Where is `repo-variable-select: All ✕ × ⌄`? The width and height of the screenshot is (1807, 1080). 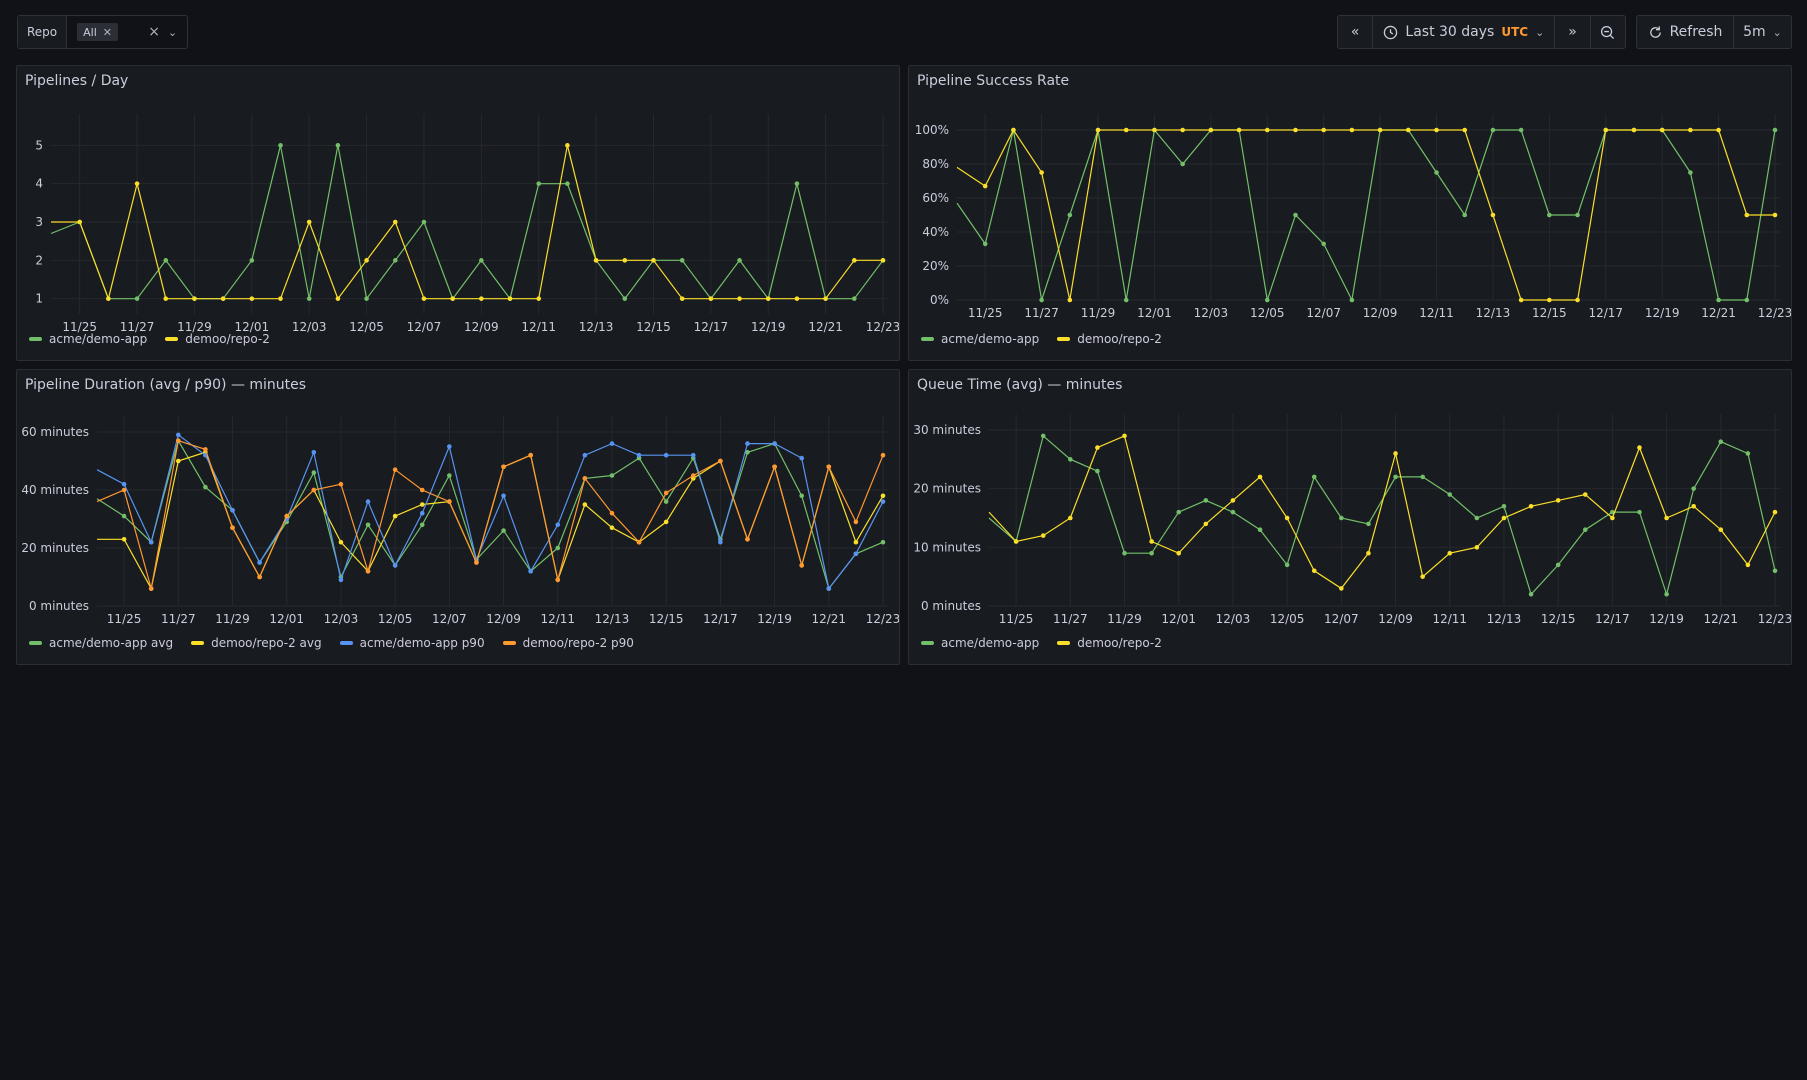
repo-variable-select: All ✕ × ⌄ is located at coordinates (127, 32).